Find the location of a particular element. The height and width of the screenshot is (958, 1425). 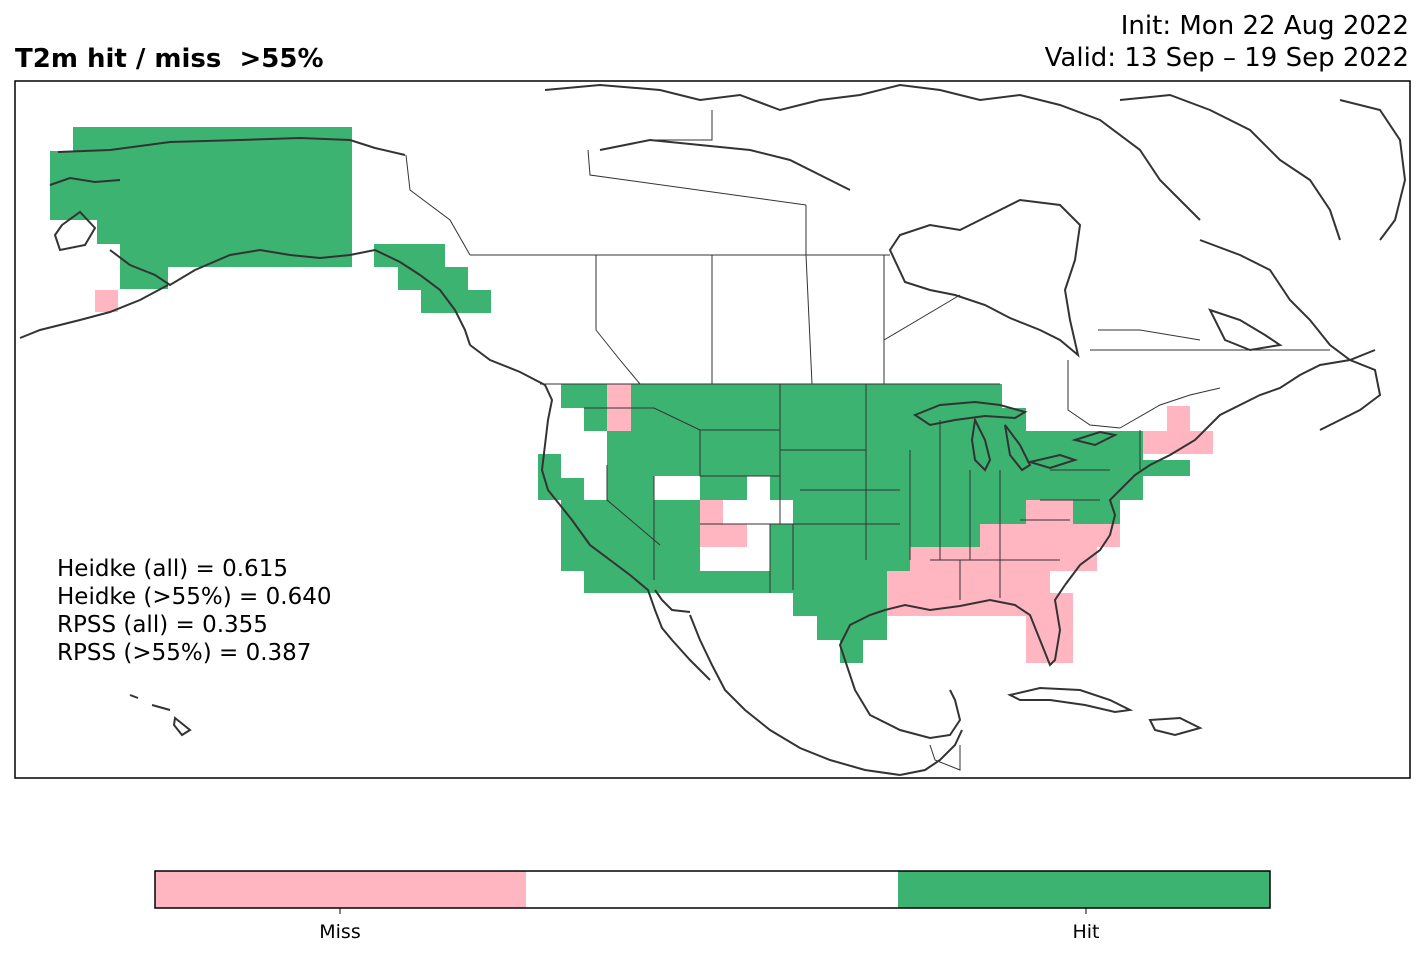

colorbar is located at coordinates (712, 892).